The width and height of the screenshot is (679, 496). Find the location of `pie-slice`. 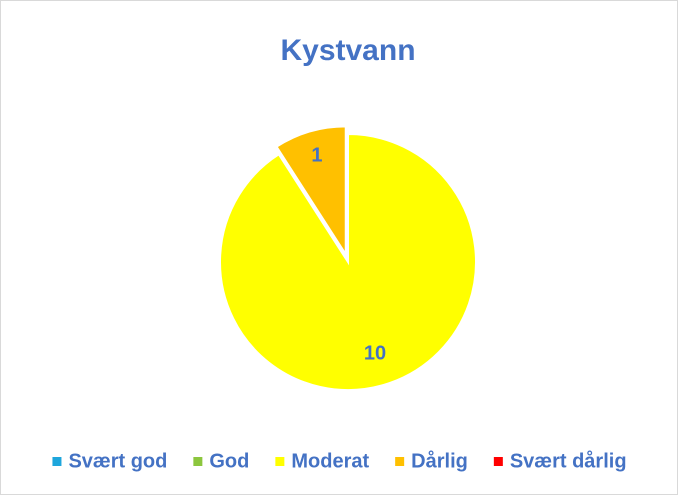

pie-slice is located at coordinates (311, 191).